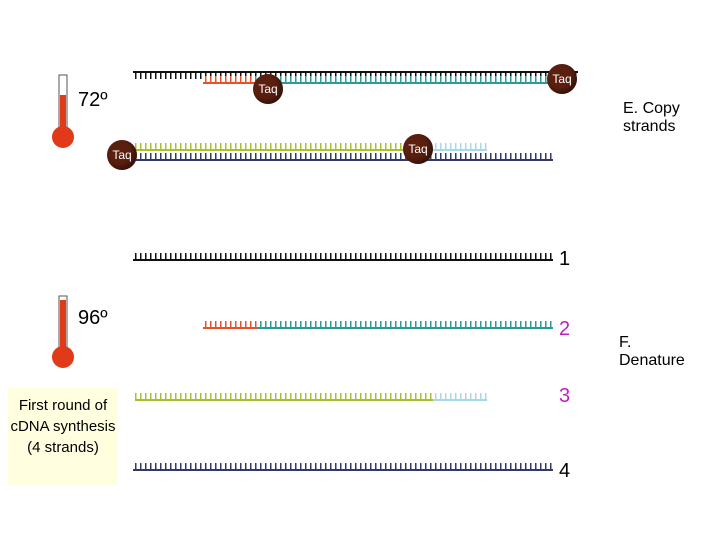 Image resolution: width=720 pixels, height=540 pixels. I want to click on strand-number: 2, so click(565, 329).